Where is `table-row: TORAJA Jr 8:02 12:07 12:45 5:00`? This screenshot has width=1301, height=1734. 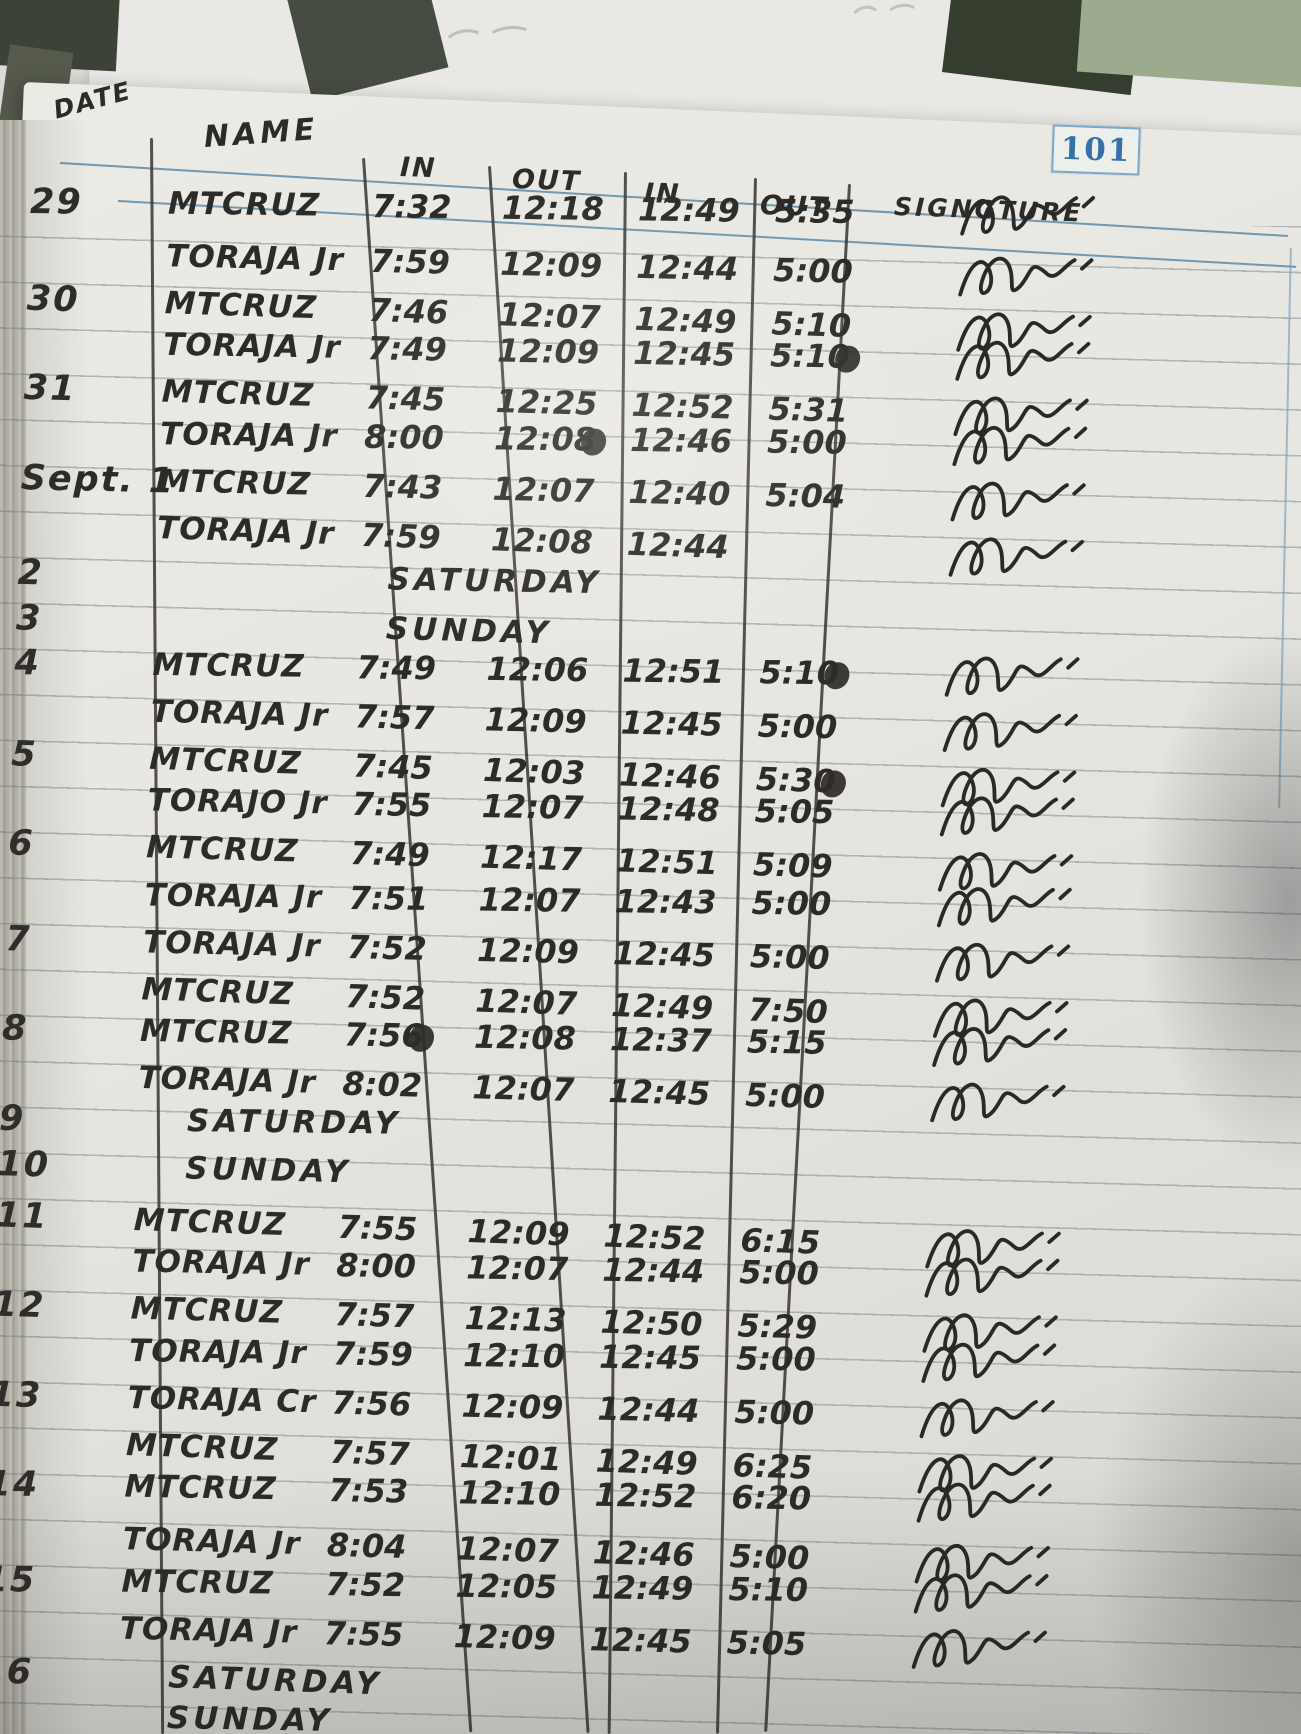 table-row: TORAJA Jr 8:02 12:07 12:45 5:00 is located at coordinates (636, 1092).